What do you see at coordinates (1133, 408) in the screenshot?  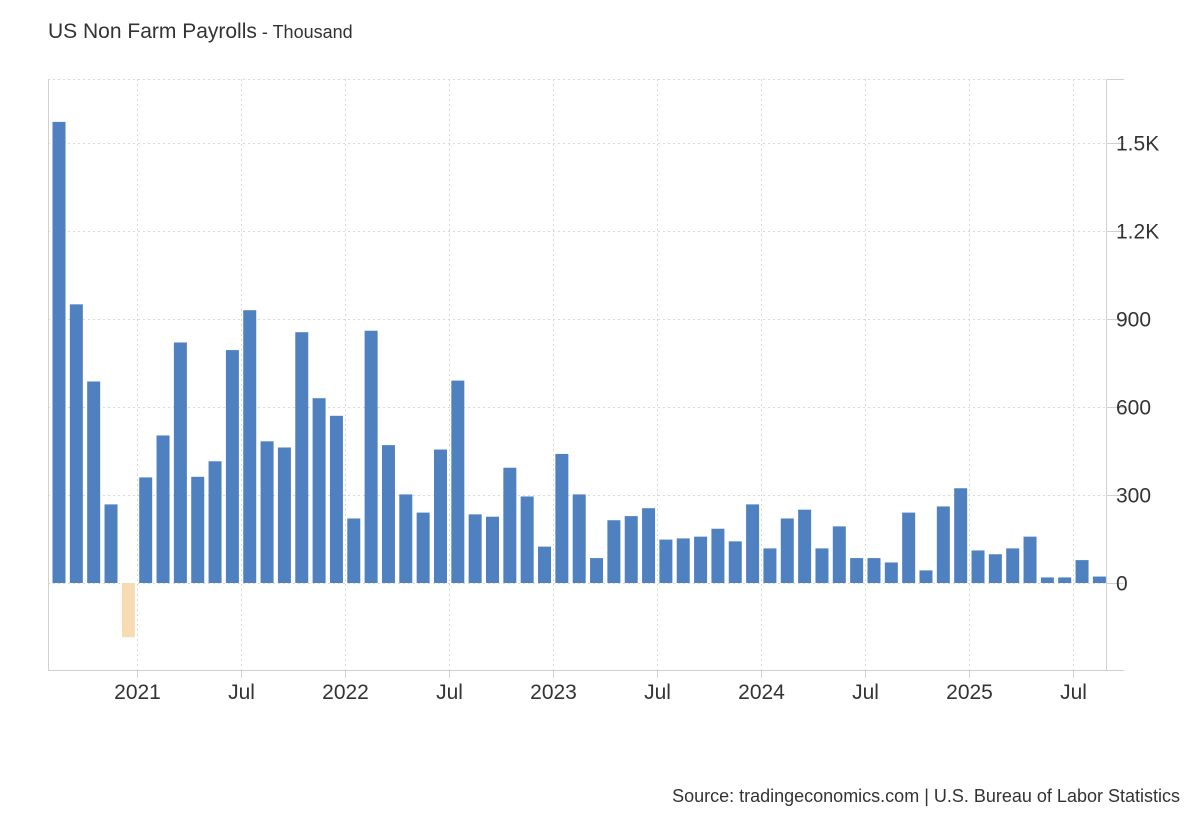 I see `y-tick-label: 600` at bounding box center [1133, 408].